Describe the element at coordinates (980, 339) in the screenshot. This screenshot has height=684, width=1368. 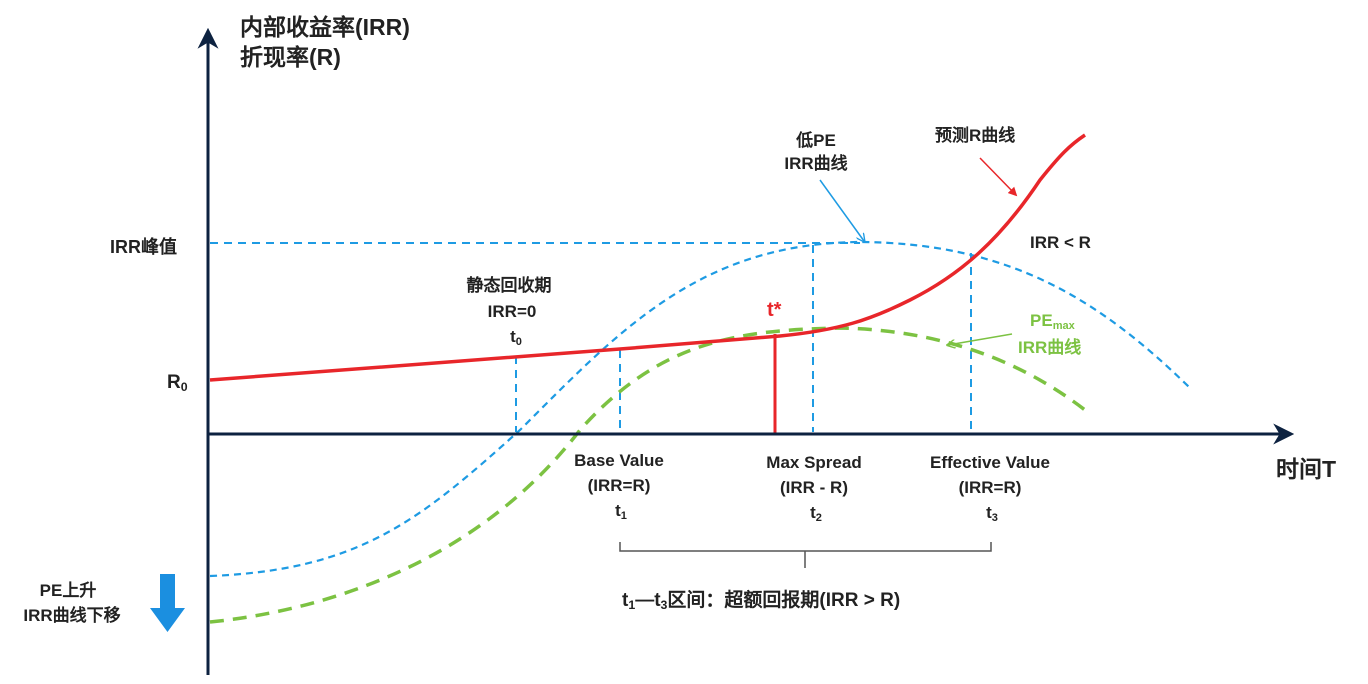
I see `pe-max-pointer` at that location.